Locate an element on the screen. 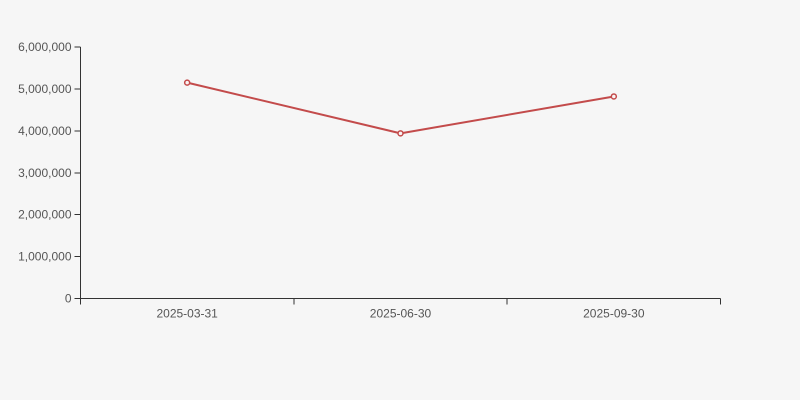  x-tick-label: 2025-03-31 is located at coordinates (187, 314).